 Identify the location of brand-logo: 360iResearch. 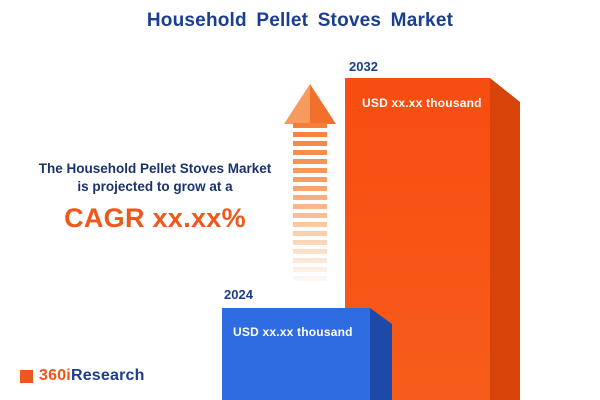
(82, 376).